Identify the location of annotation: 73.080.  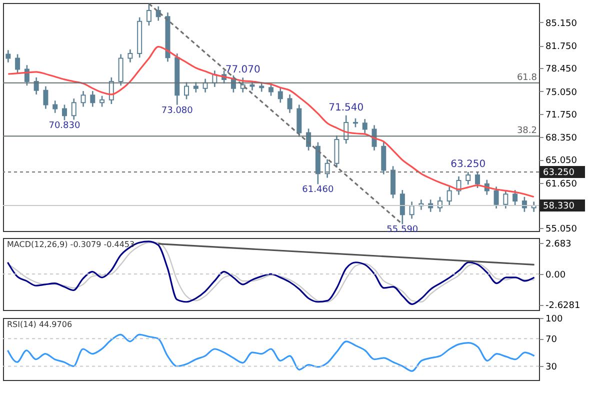
(177, 111).